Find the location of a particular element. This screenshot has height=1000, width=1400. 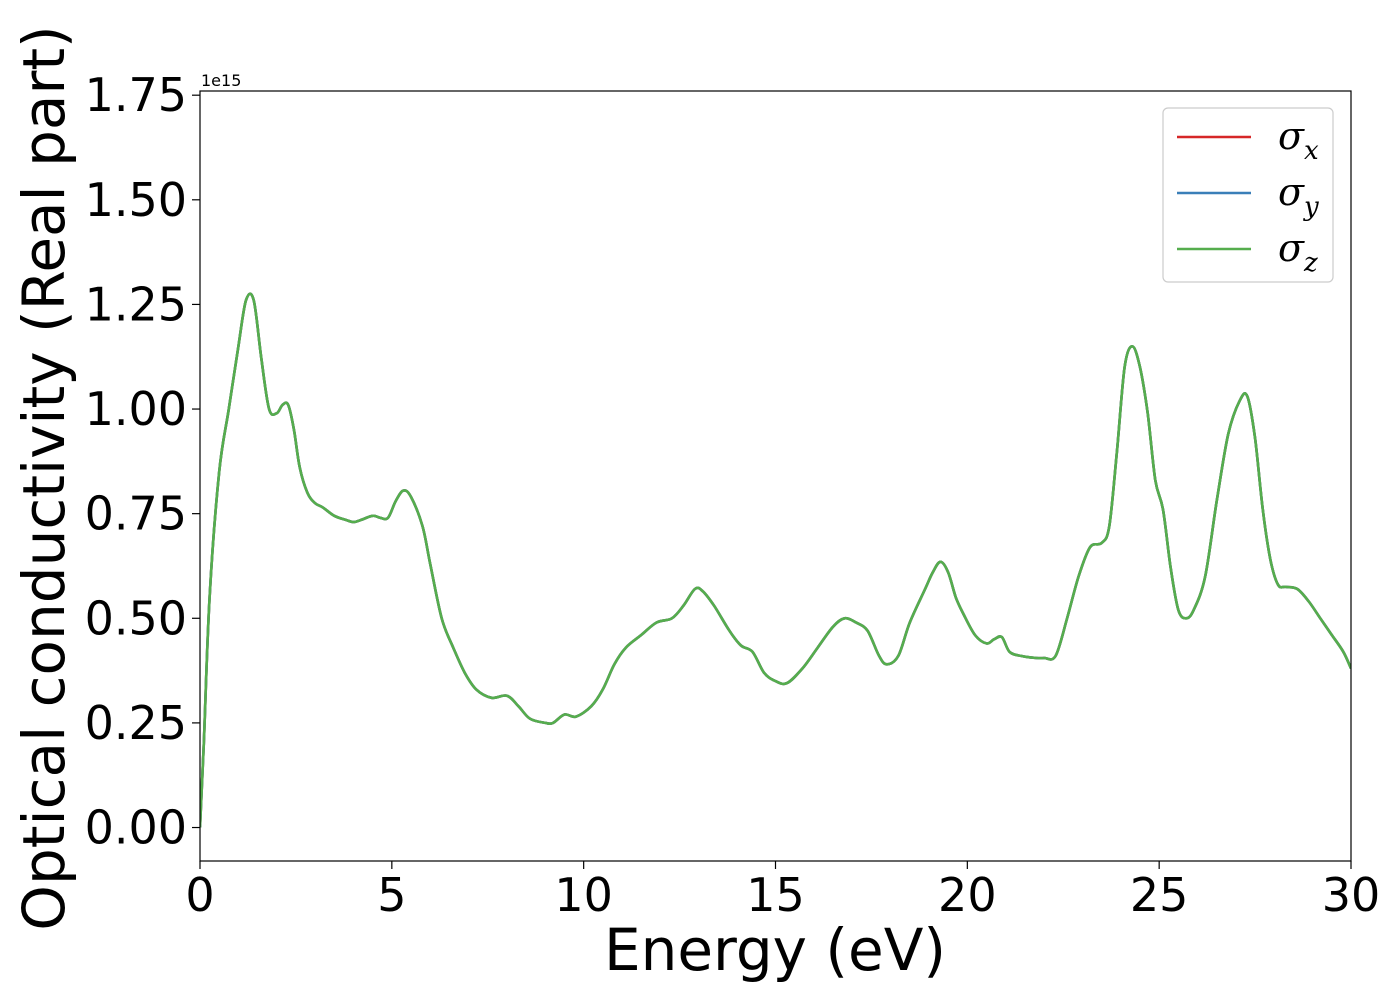

y-tick-label: 1.75 is located at coordinates (136, 95).